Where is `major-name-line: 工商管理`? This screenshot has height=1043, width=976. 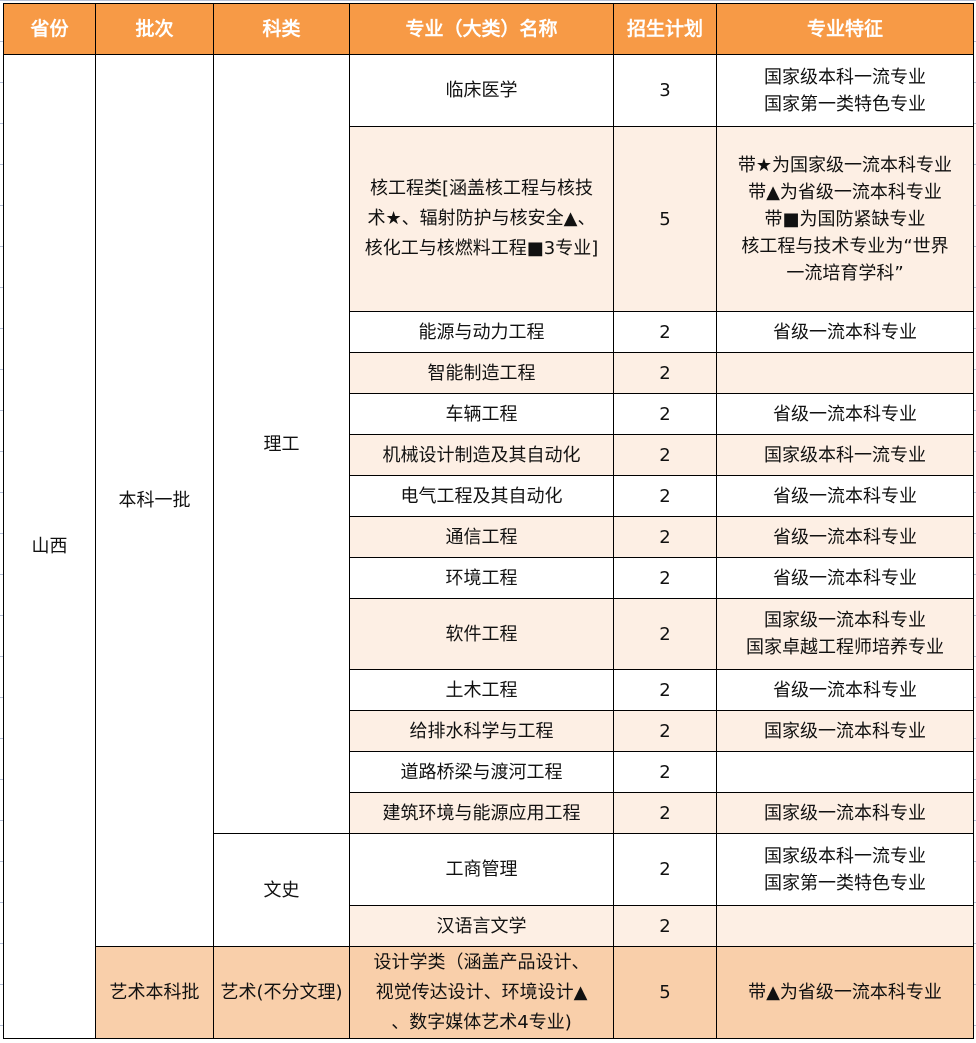 major-name-line: 工商管理 is located at coordinates (481, 869).